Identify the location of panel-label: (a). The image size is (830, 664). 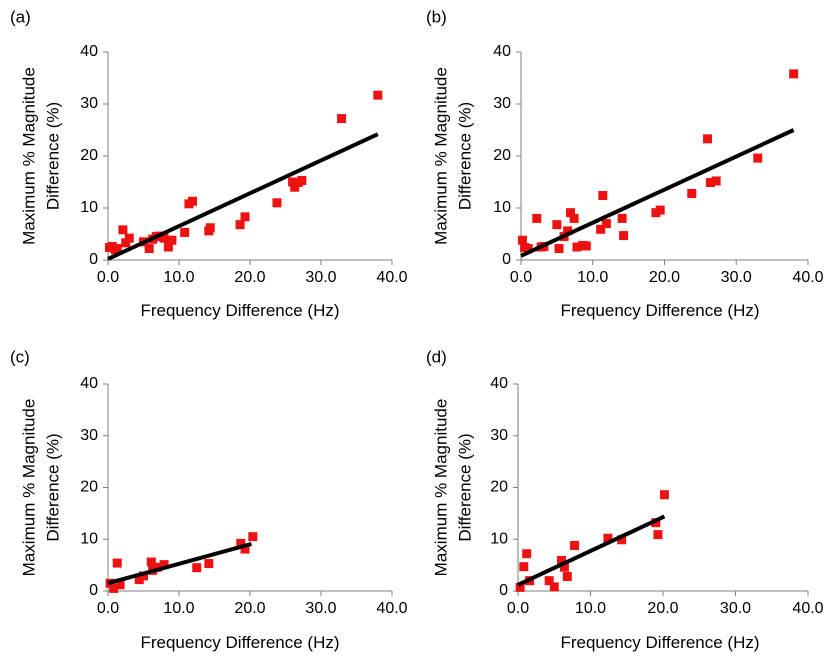
(20, 16).